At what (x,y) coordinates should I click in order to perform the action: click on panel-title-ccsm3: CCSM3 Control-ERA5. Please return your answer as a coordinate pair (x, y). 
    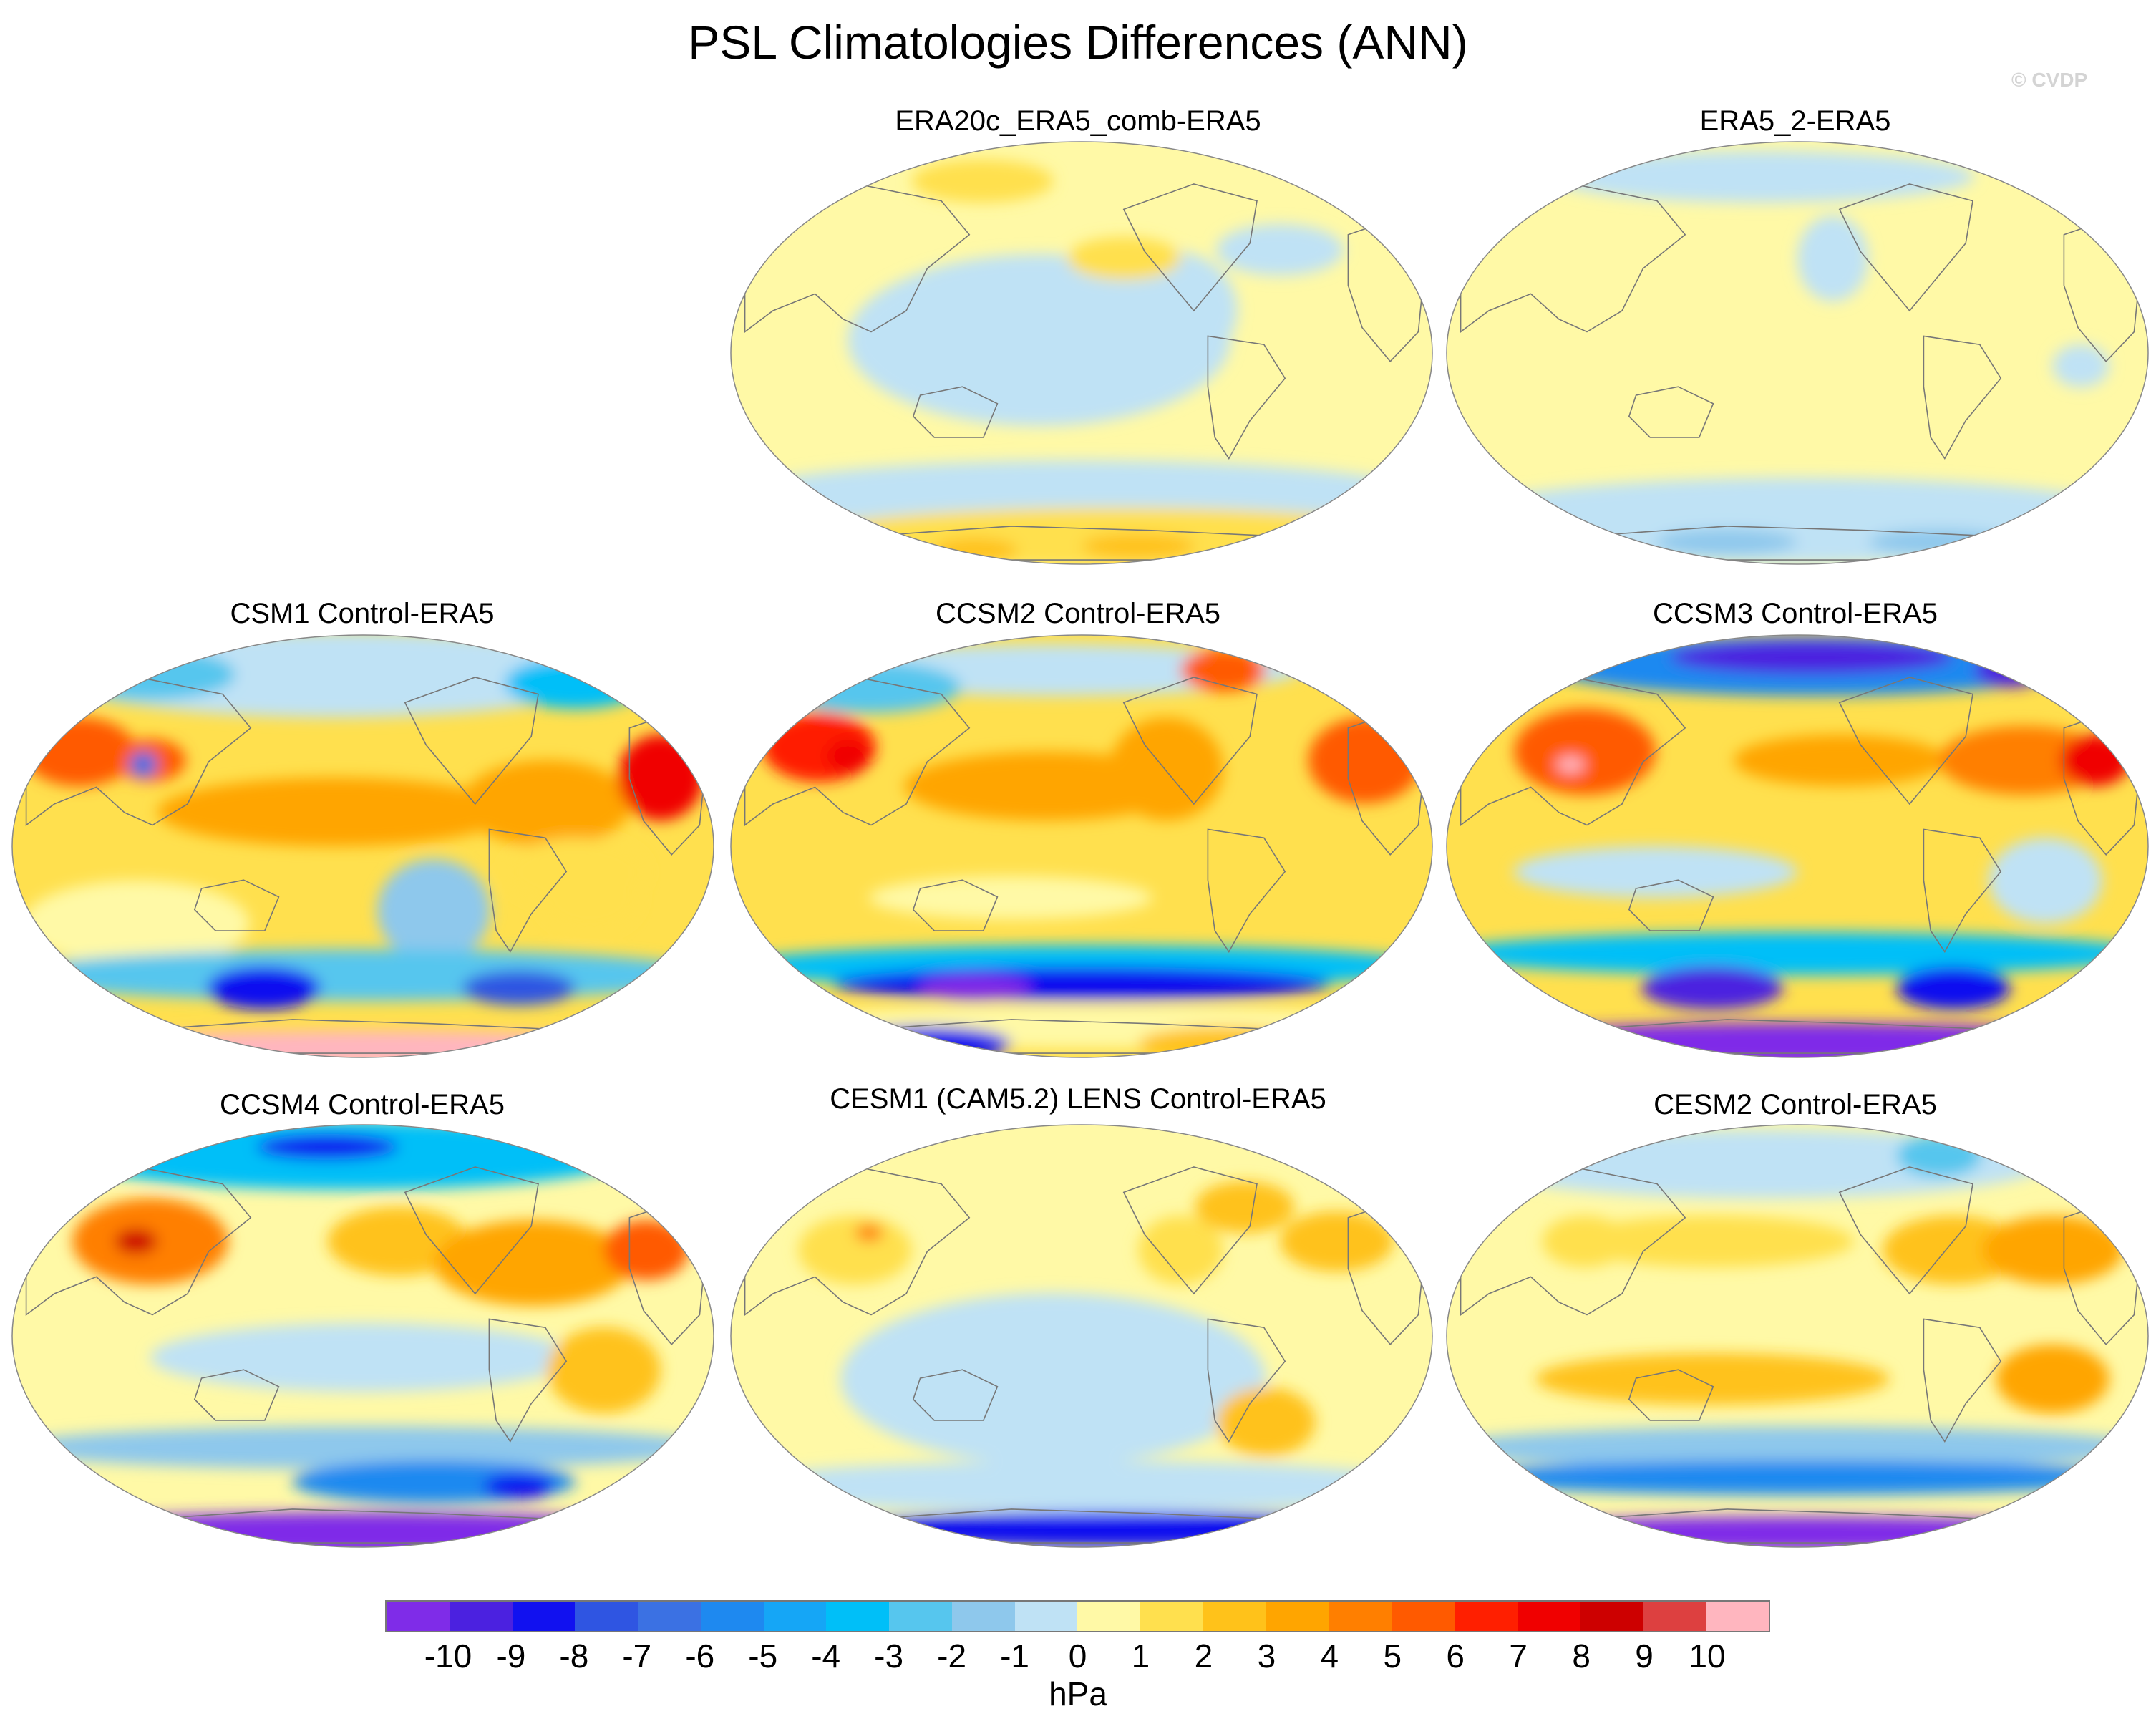
    Looking at the image, I should click on (1795, 613).